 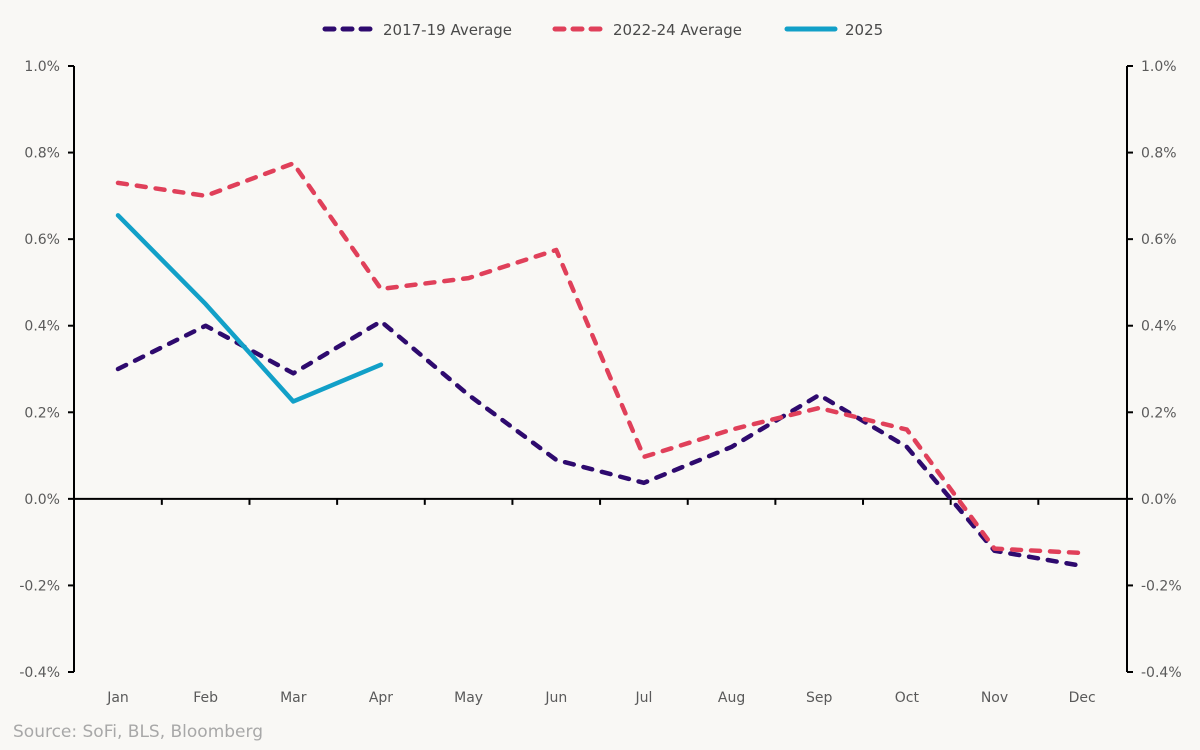 I want to click on y-tick-label-right: 0.2%, so click(x=1159, y=413).